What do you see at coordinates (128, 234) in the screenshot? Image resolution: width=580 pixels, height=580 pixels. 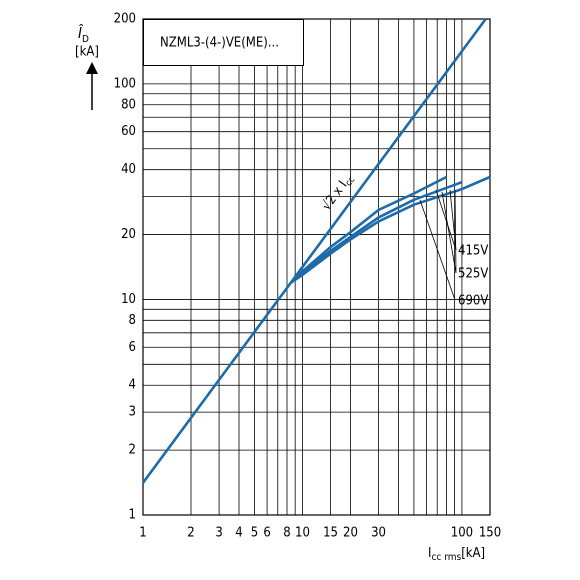 I see `y-tick-label: 20` at bounding box center [128, 234].